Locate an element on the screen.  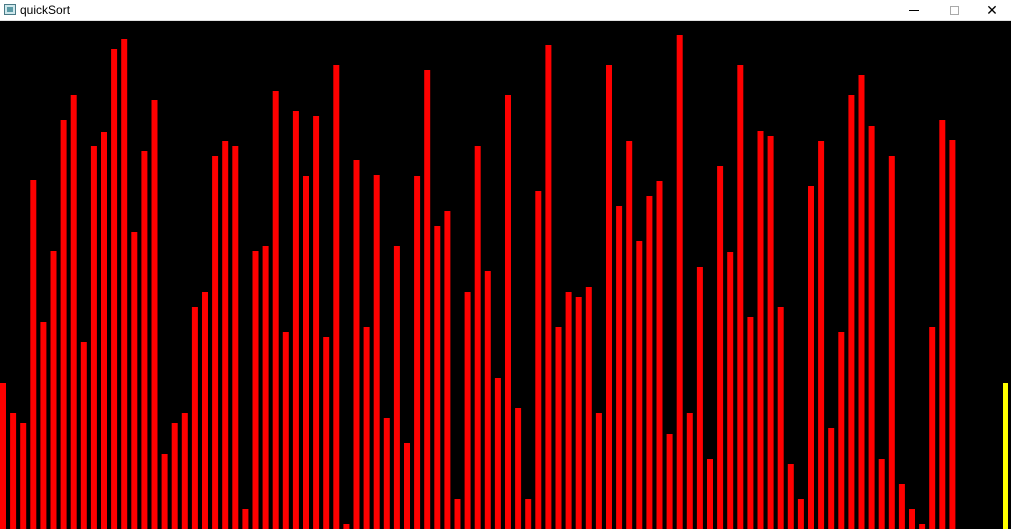
minimize-icon is located at coordinates (914, 10).